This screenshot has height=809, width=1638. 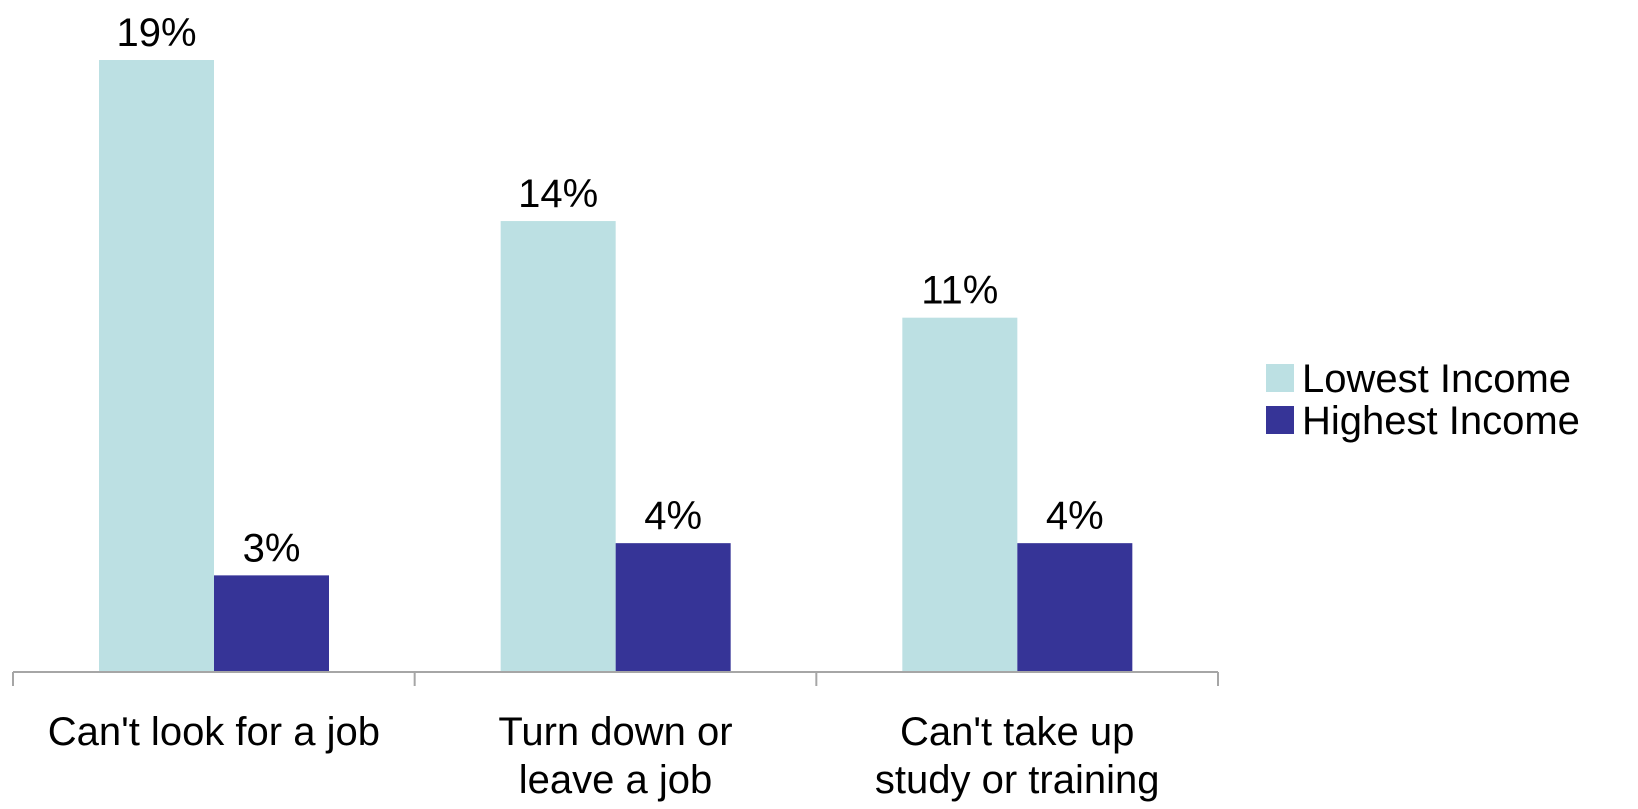 I want to click on category-label-line: Can't look for a job, so click(x=214, y=732).